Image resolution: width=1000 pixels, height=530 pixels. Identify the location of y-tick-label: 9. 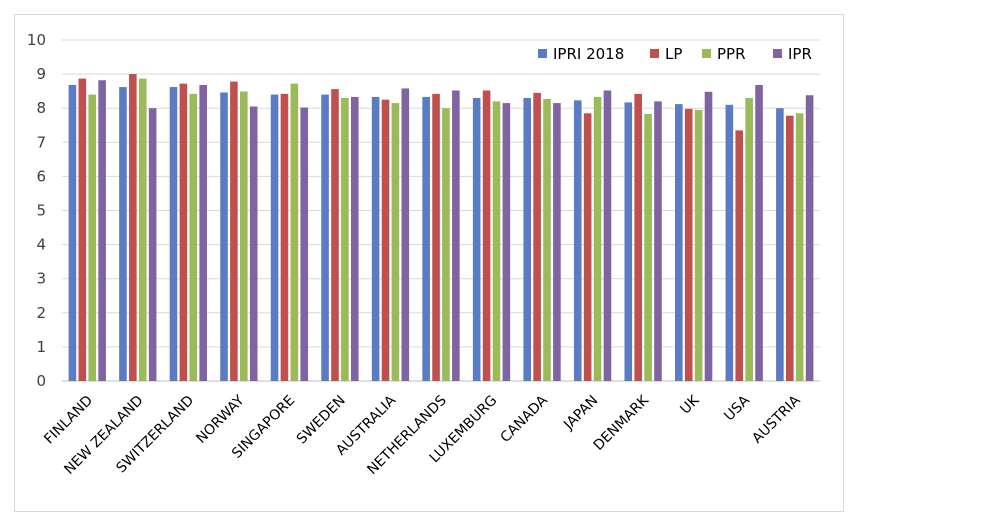
(41, 74).